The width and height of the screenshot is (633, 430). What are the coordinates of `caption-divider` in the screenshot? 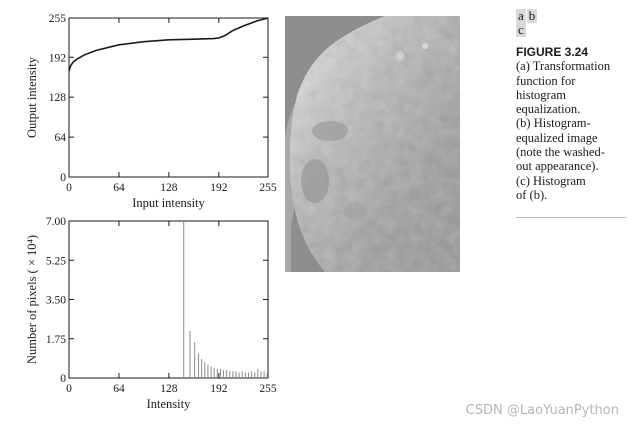 It's located at (571, 217).